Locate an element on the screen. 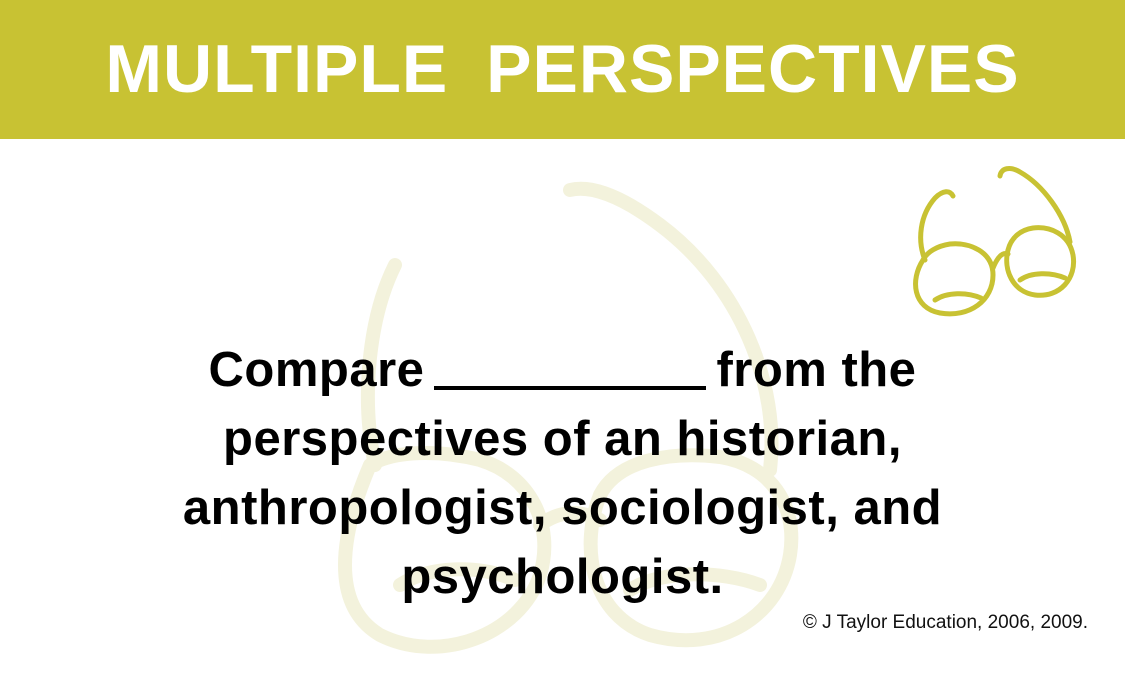 Image resolution: width=1125 pixels, height=675 pixels. prompt-line-2: perspectives of an historian, is located at coordinates (562, 439).